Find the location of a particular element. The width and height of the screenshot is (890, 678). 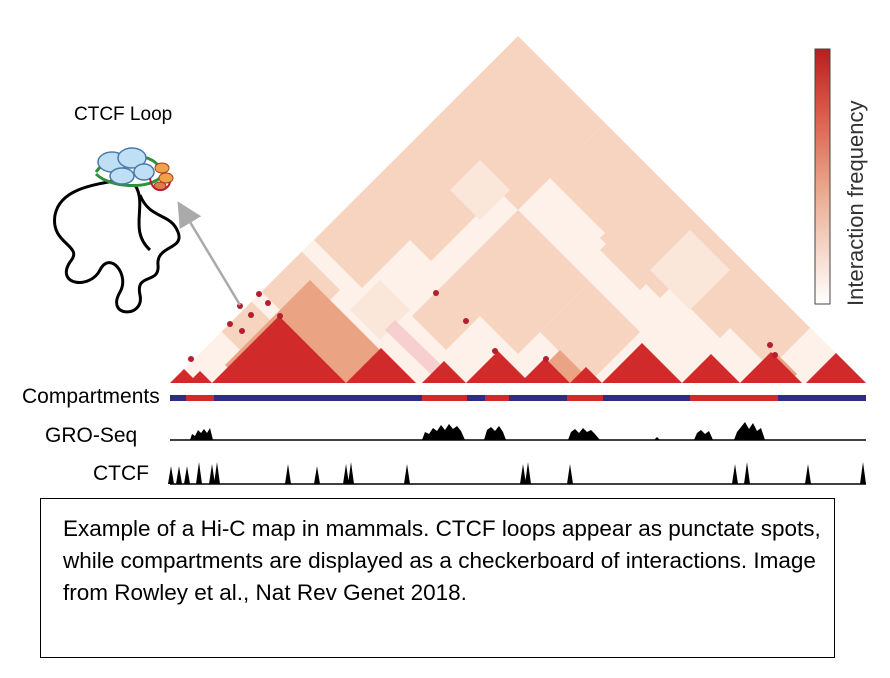

track-label-gro-seq: GRO-Seq is located at coordinates (91, 435).